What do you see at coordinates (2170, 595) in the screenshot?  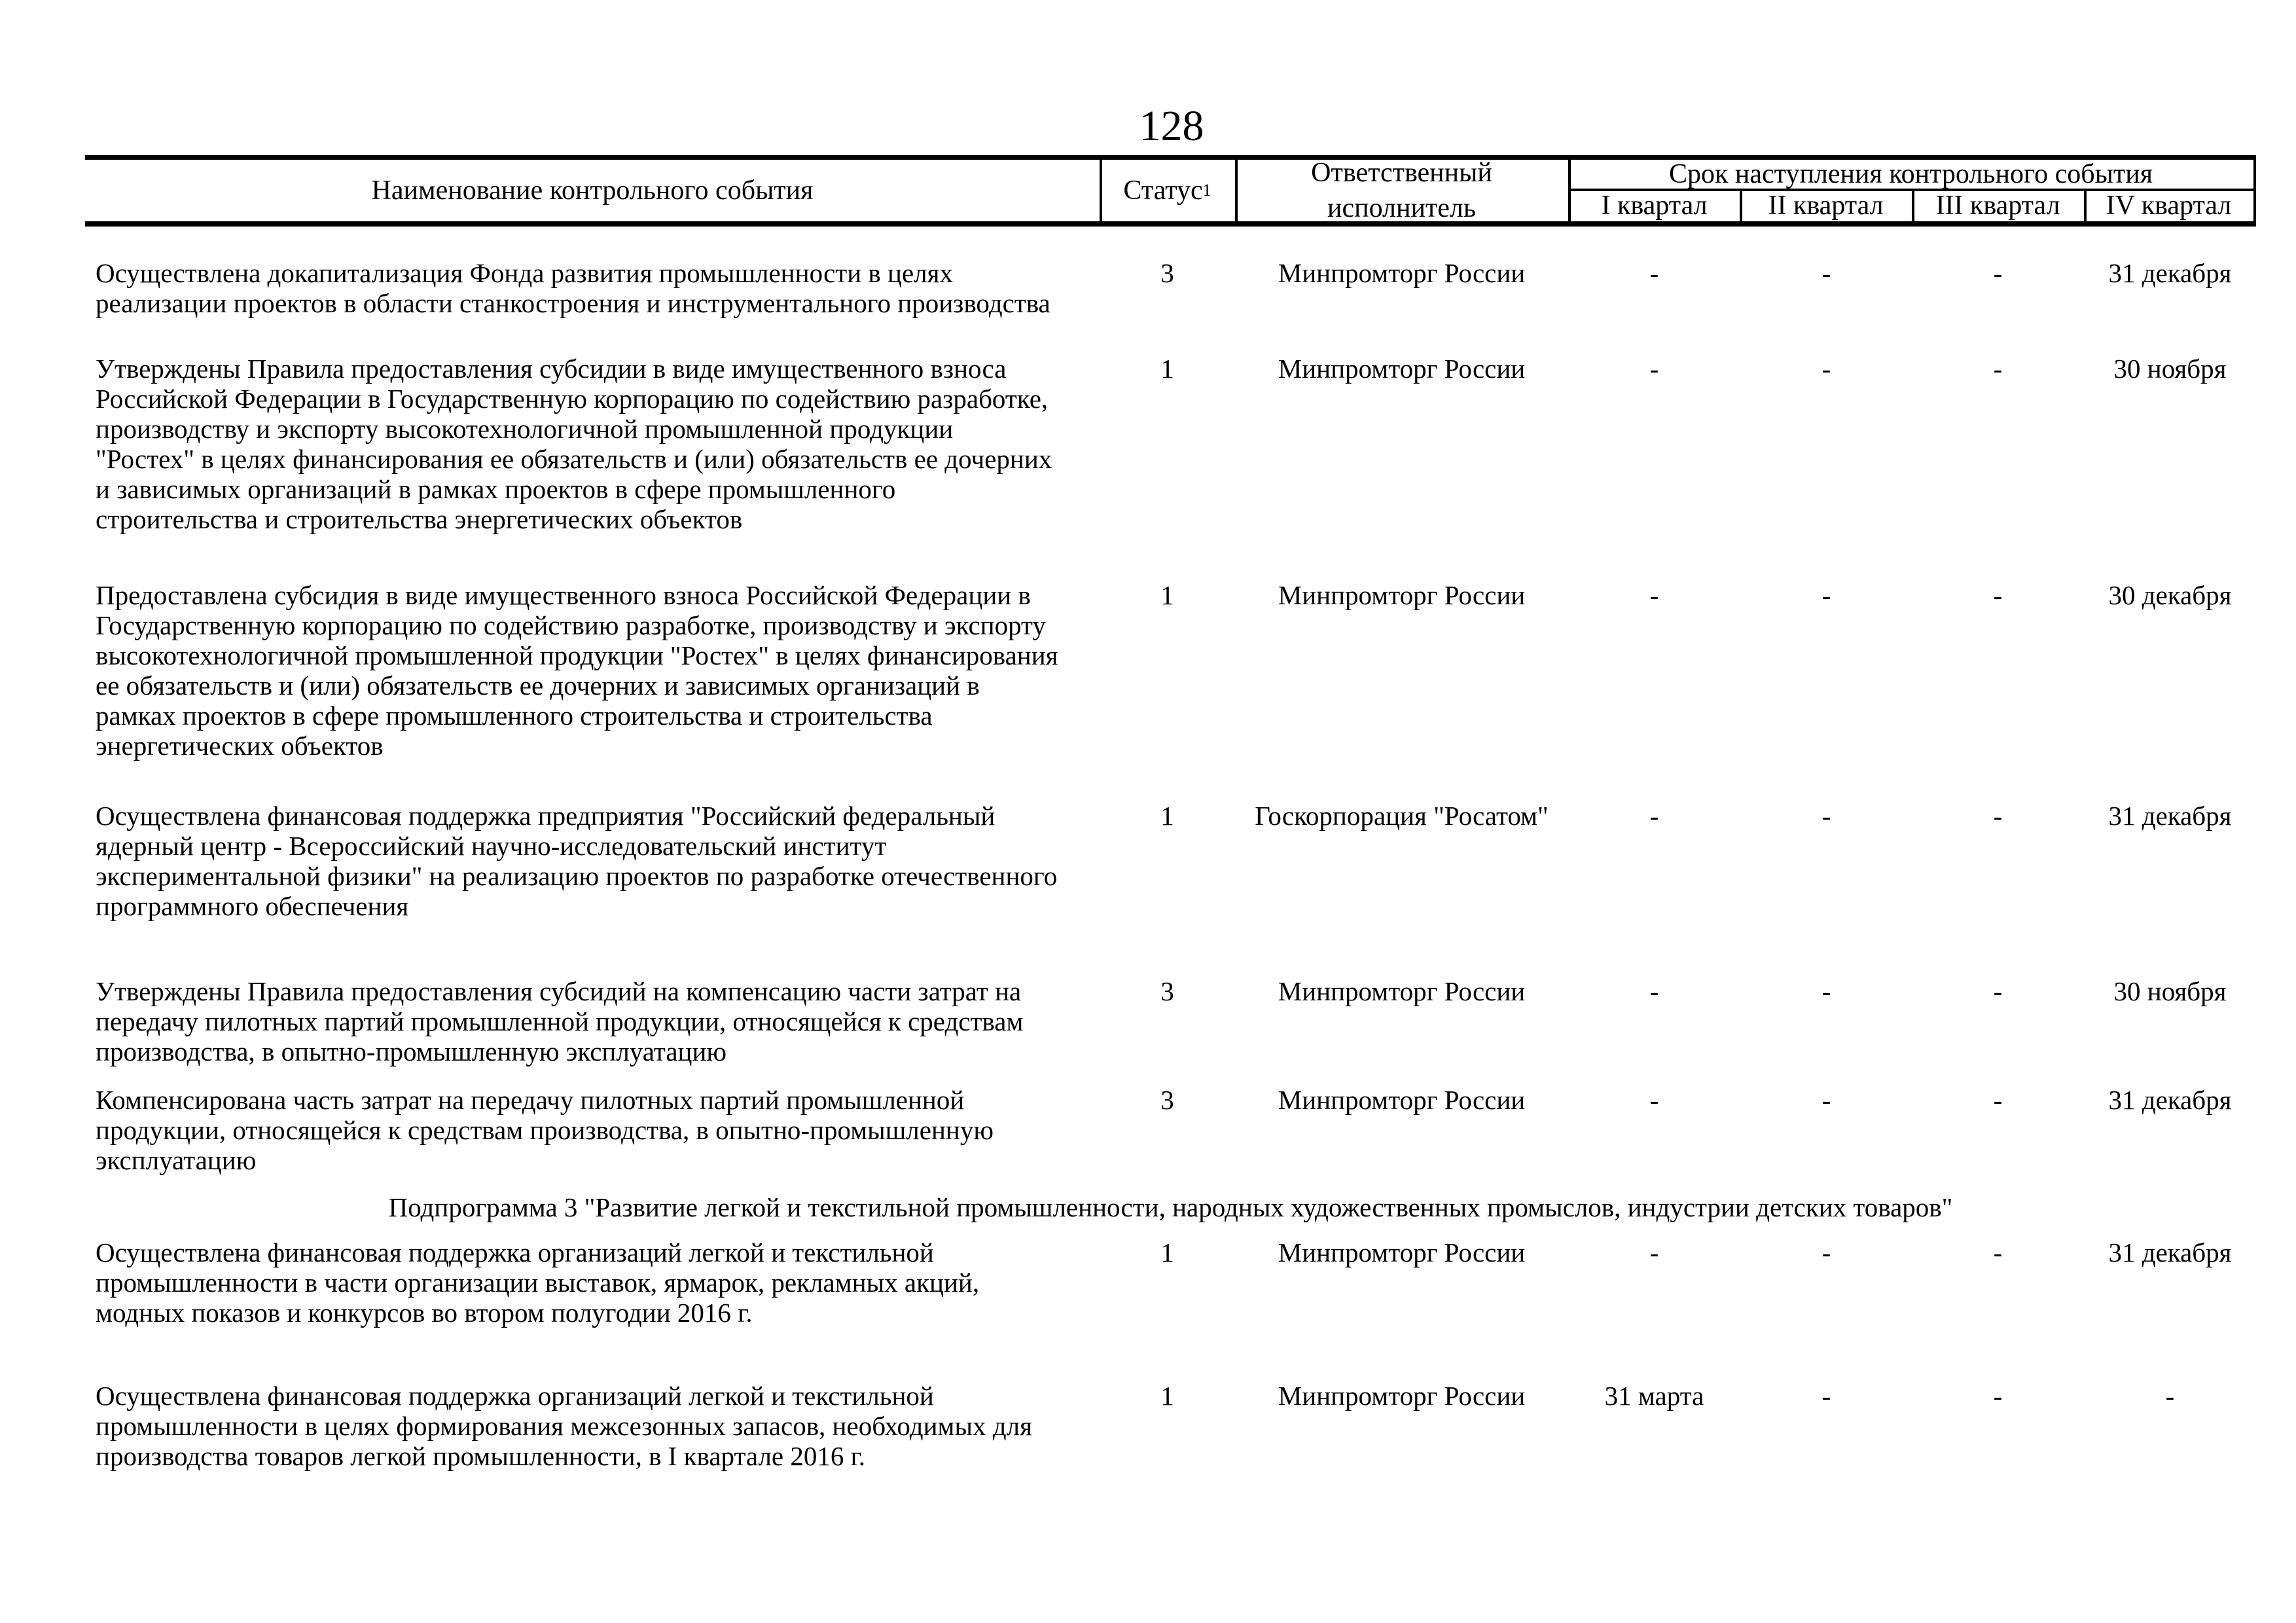 I see `quarter-4-value: 30 декабря` at bounding box center [2170, 595].